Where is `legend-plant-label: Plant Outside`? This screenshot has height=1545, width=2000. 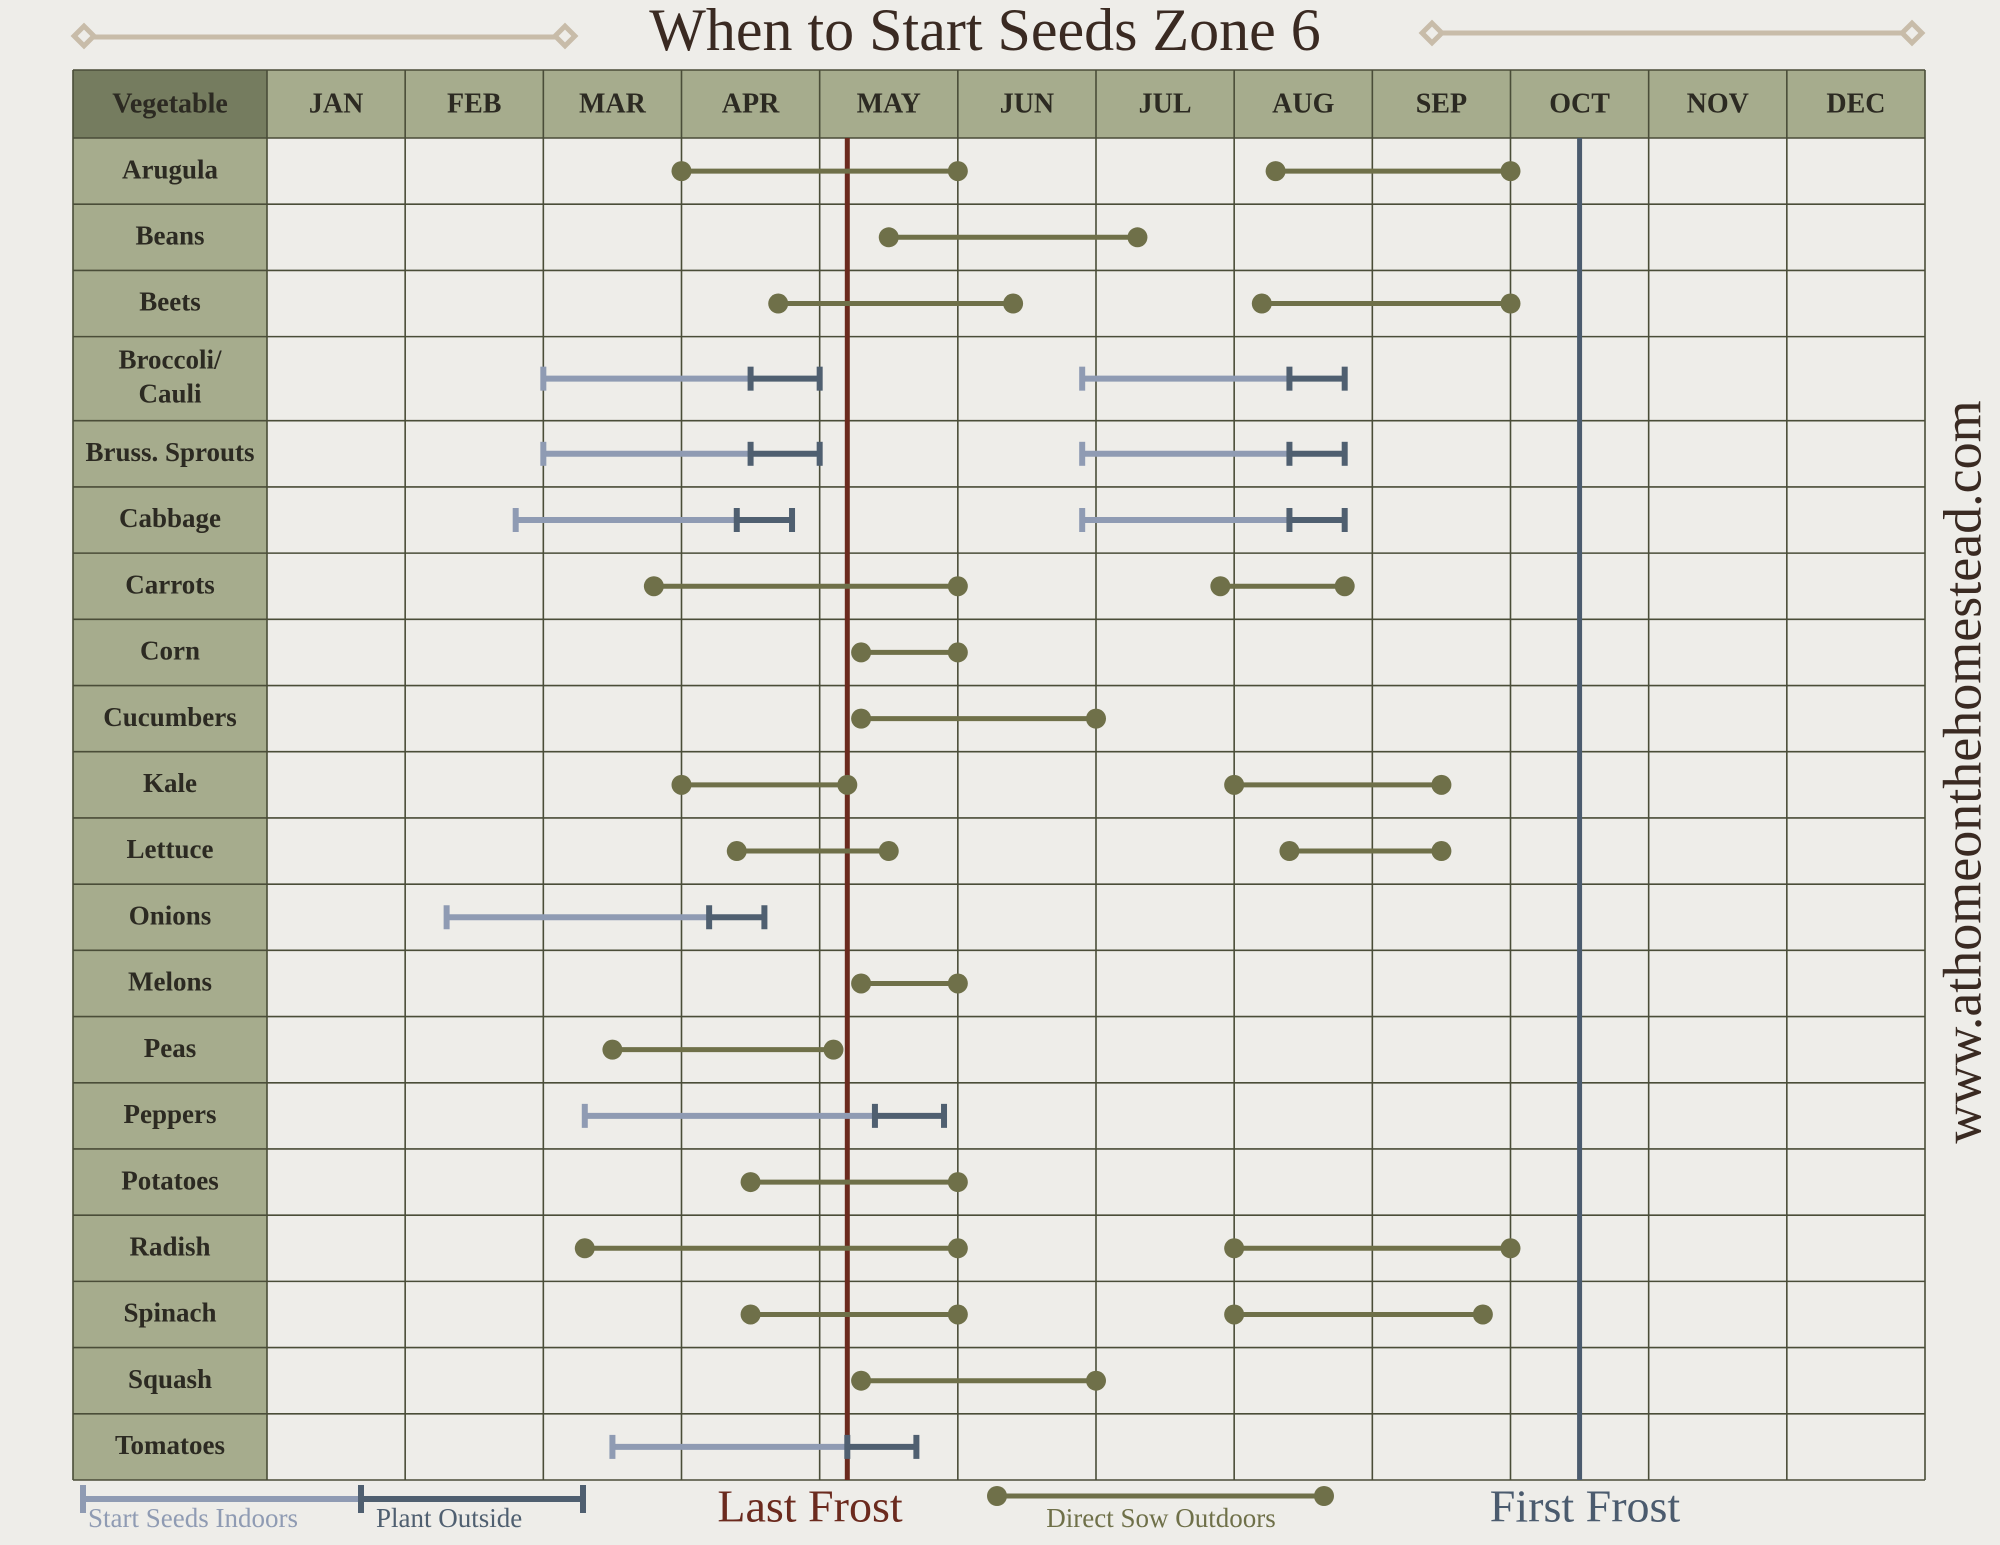
legend-plant-label: Plant Outside is located at coordinates (449, 1518).